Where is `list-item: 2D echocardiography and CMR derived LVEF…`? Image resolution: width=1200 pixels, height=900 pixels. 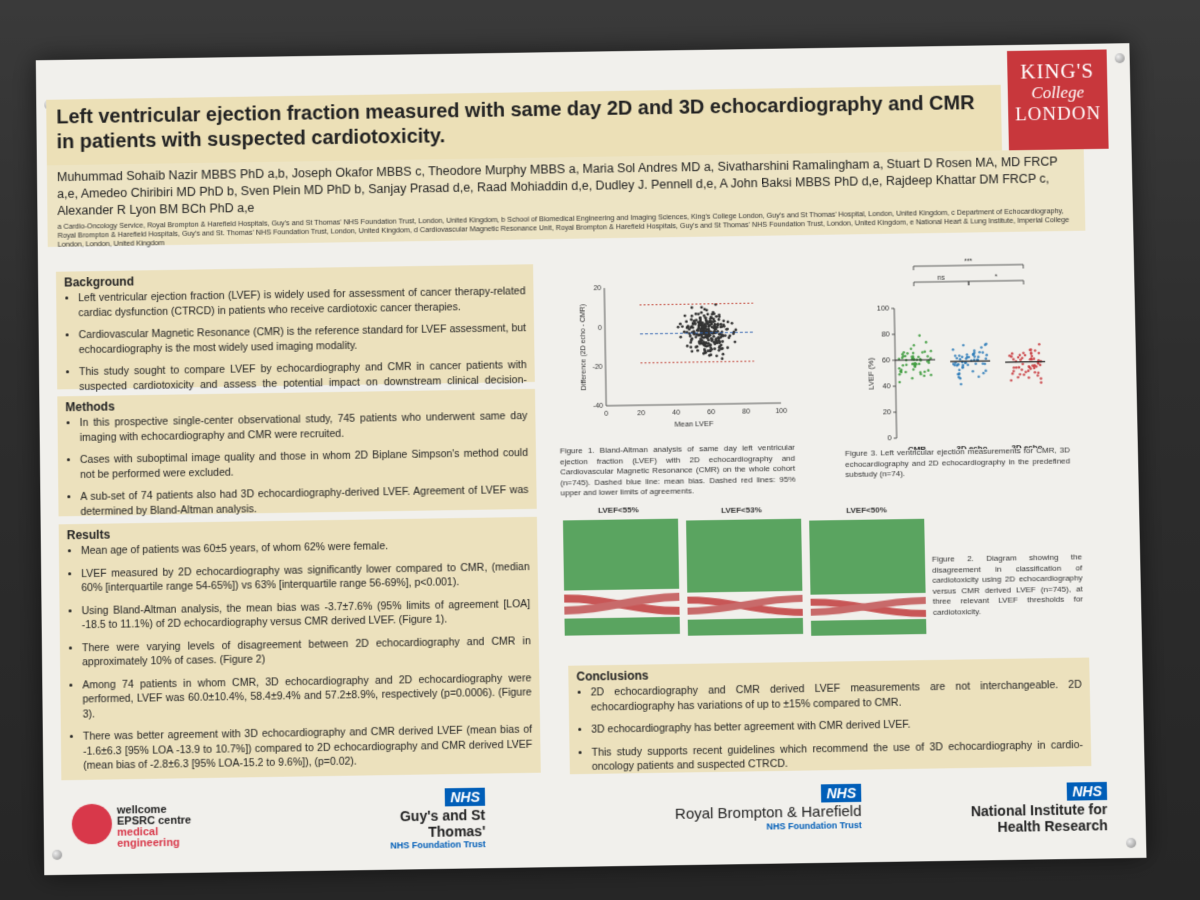
list-item: 2D echocardiography and CMR derived LVEF… is located at coordinates (837, 696).